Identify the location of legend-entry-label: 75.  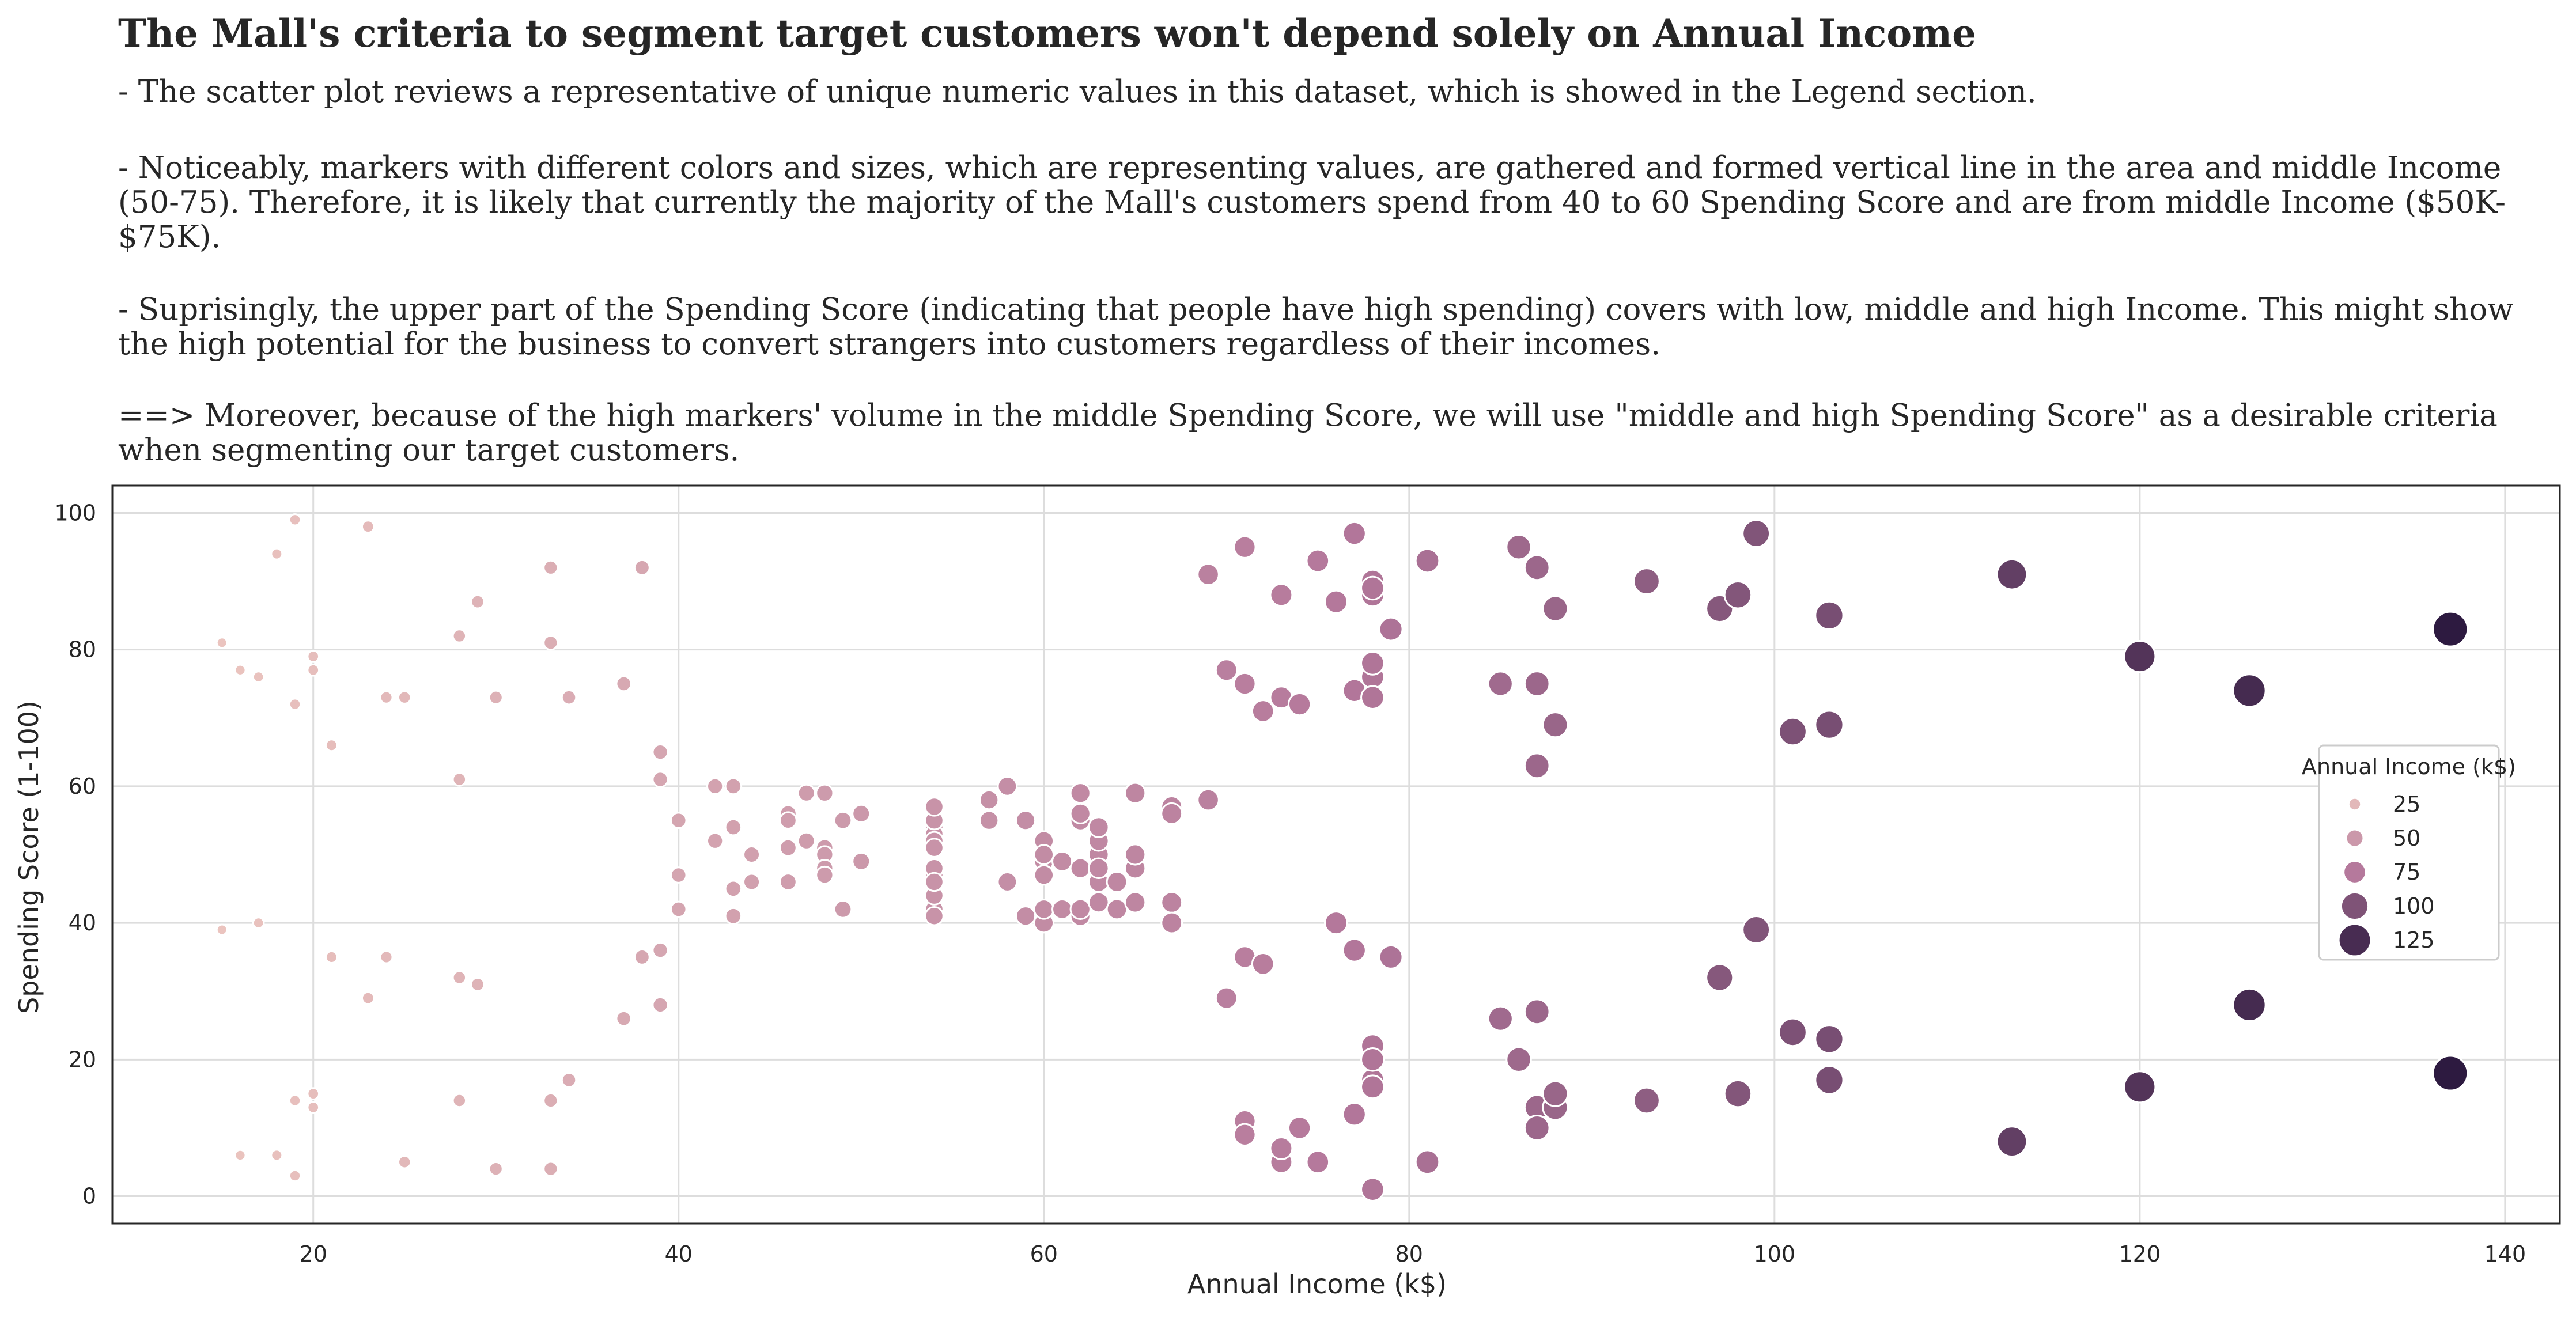
(2406, 872).